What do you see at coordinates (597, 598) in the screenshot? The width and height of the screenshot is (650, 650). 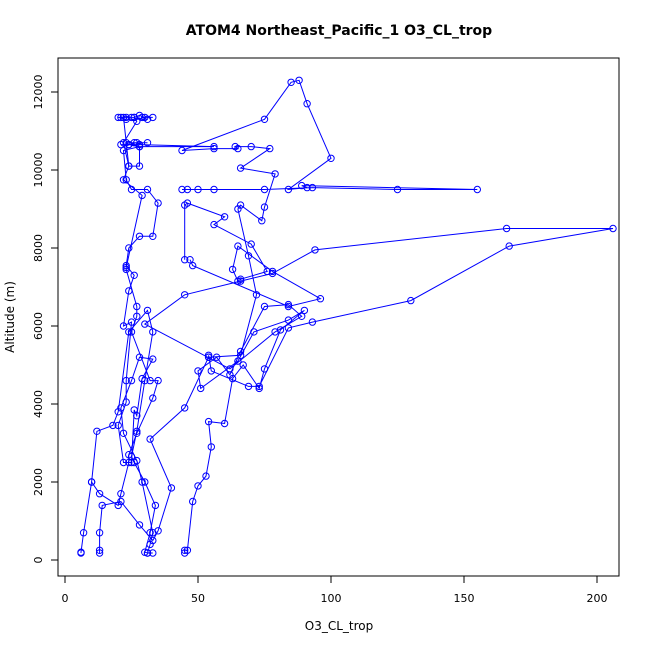 I see `x-tick-label: 200` at bounding box center [597, 598].